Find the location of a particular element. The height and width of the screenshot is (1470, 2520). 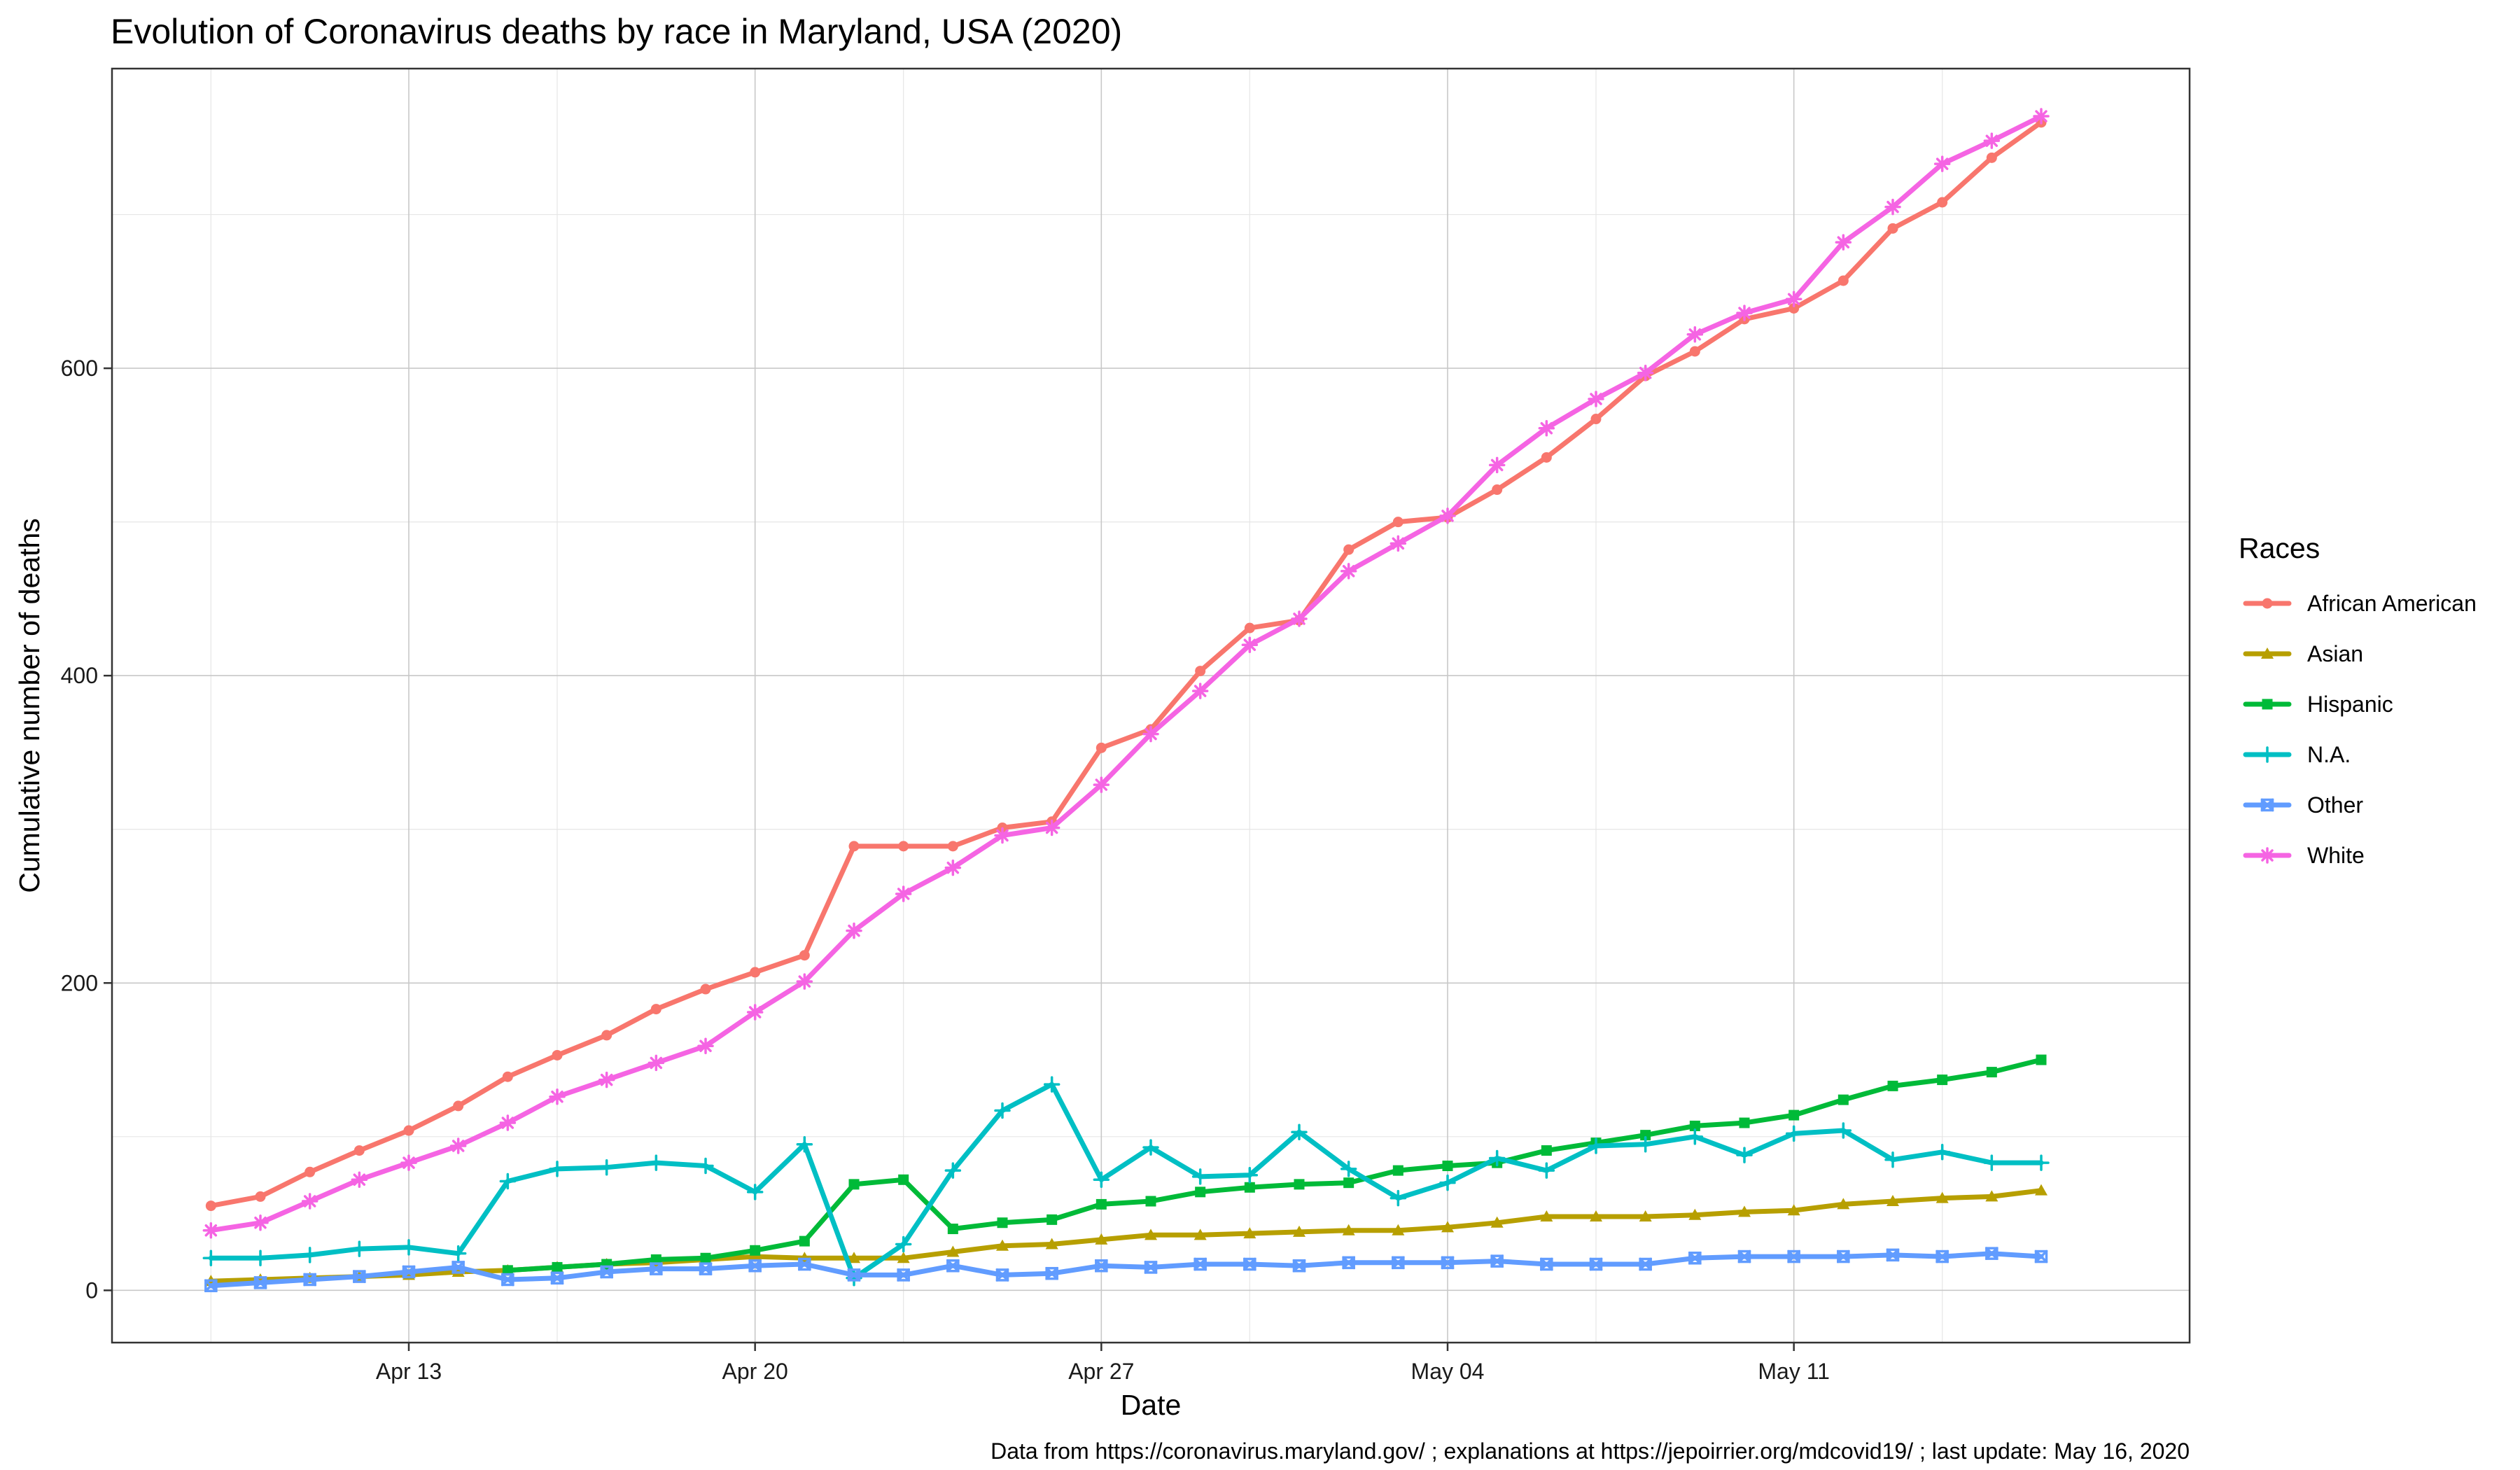

legend-item-white: White is located at coordinates (2304, 855).